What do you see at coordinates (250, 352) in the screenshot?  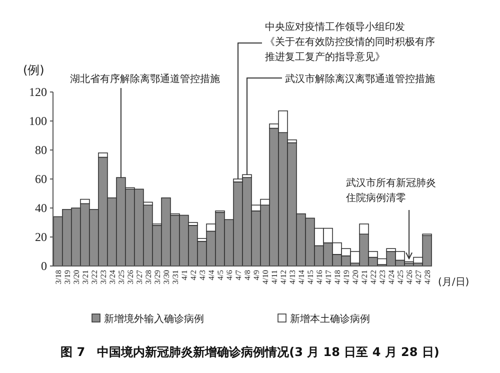 I see `text: 图 7 中国境内新冠肺炎新增确诊病例情况(3 月 18 日至 4 月 28 日)` at bounding box center [250, 352].